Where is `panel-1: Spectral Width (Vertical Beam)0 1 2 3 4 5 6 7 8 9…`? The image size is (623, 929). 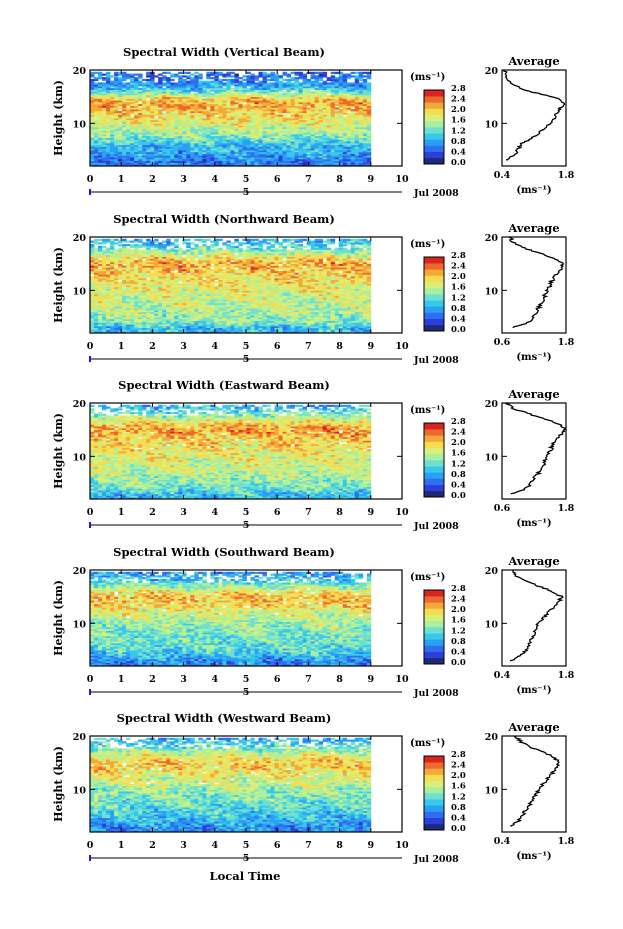 panel-1: Spectral Width (Vertical Beam)0 1 2 3 4 5 6 7 8 9… is located at coordinates (313, 122).